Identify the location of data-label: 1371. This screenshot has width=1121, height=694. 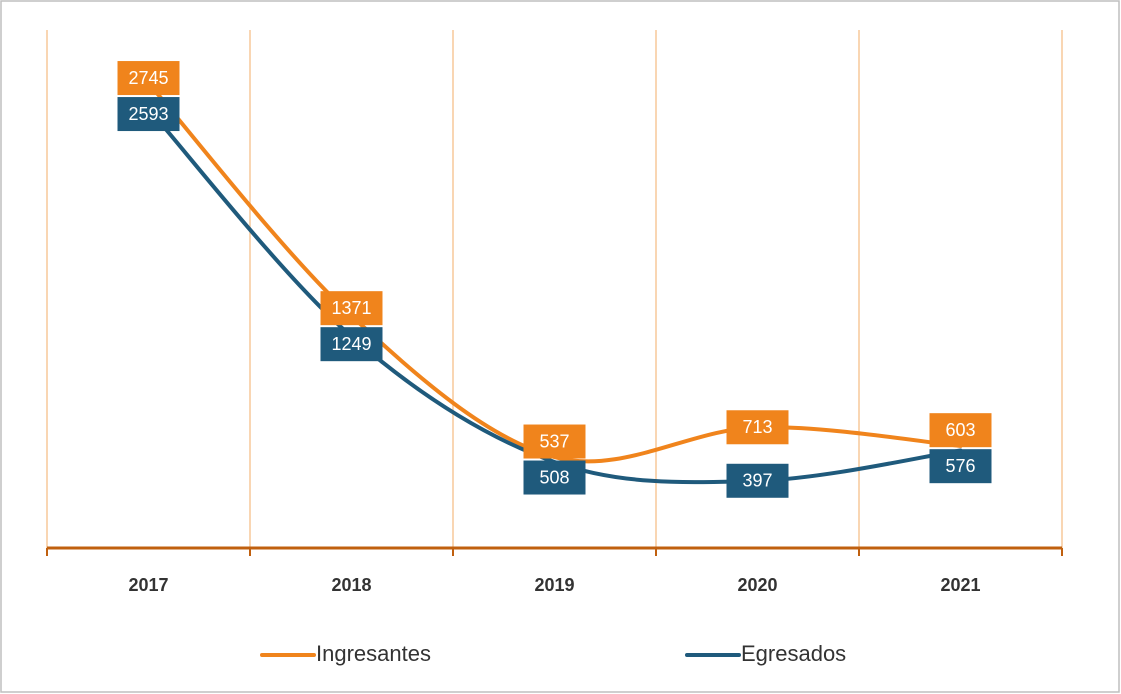
(351, 308).